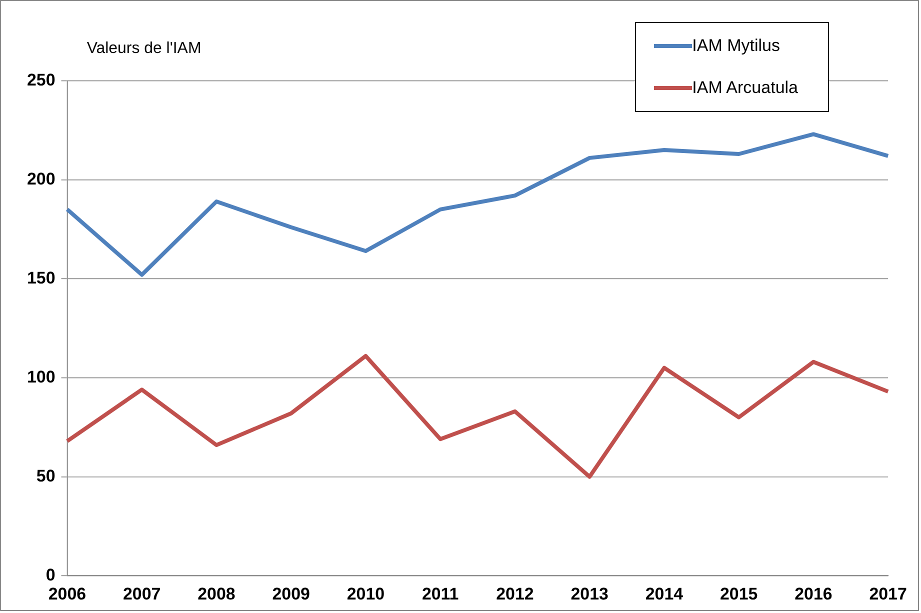 This screenshot has height=613, width=921. Describe the element at coordinates (664, 594) in the screenshot. I see `x-tick-label: 2014` at that location.